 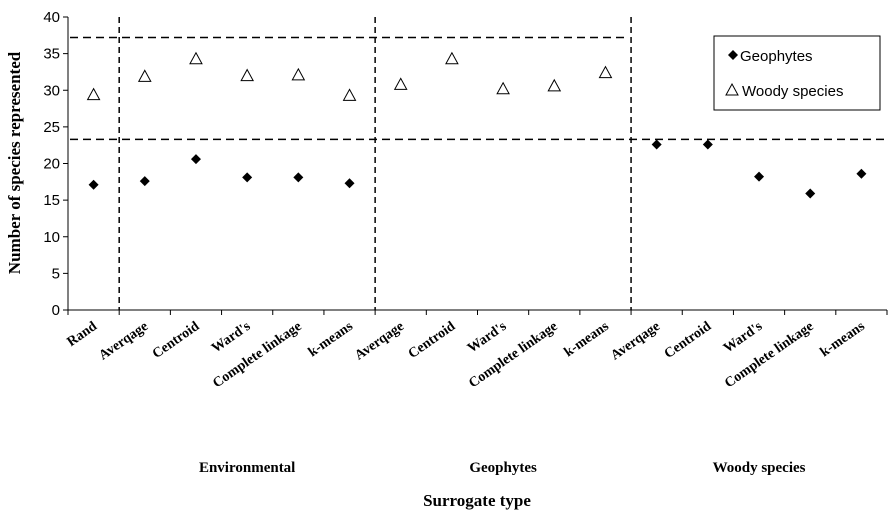 What do you see at coordinates (14, 162) in the screenshot?
I see `y-axis-title: Number of species represented` at bounding box center [14, 162].